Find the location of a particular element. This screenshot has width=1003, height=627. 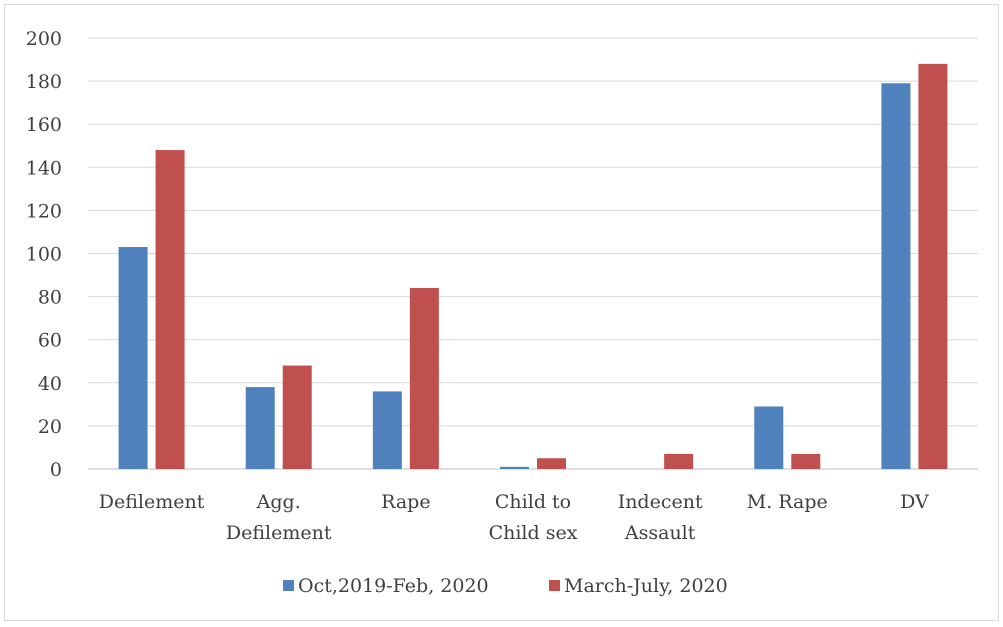

x-tick-label: Child sex is located at coordinates (533, 533).